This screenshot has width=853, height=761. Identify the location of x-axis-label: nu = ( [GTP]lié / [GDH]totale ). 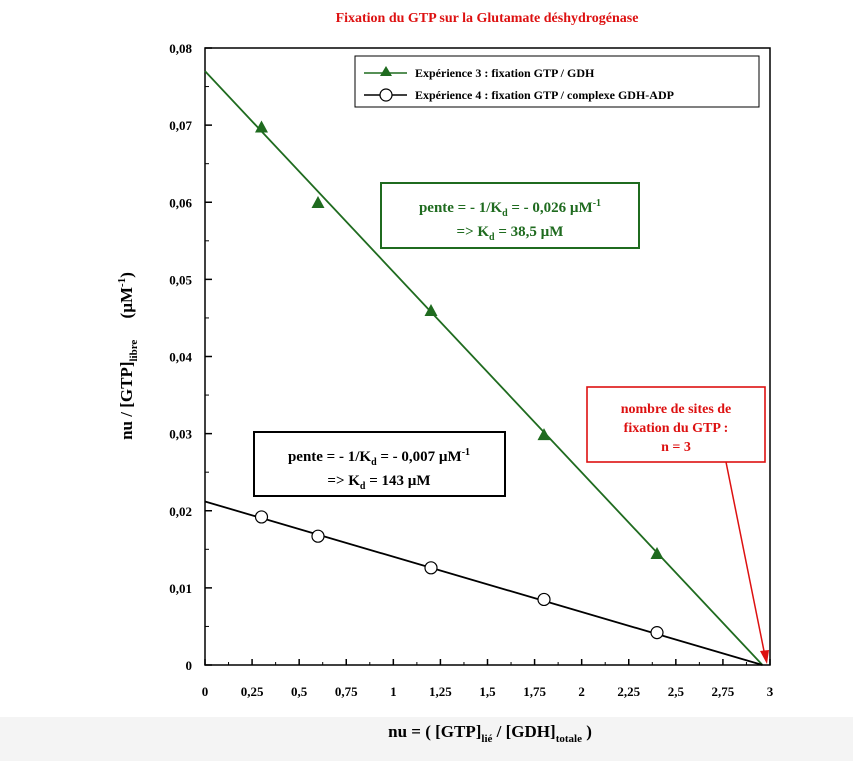
(490, 733).